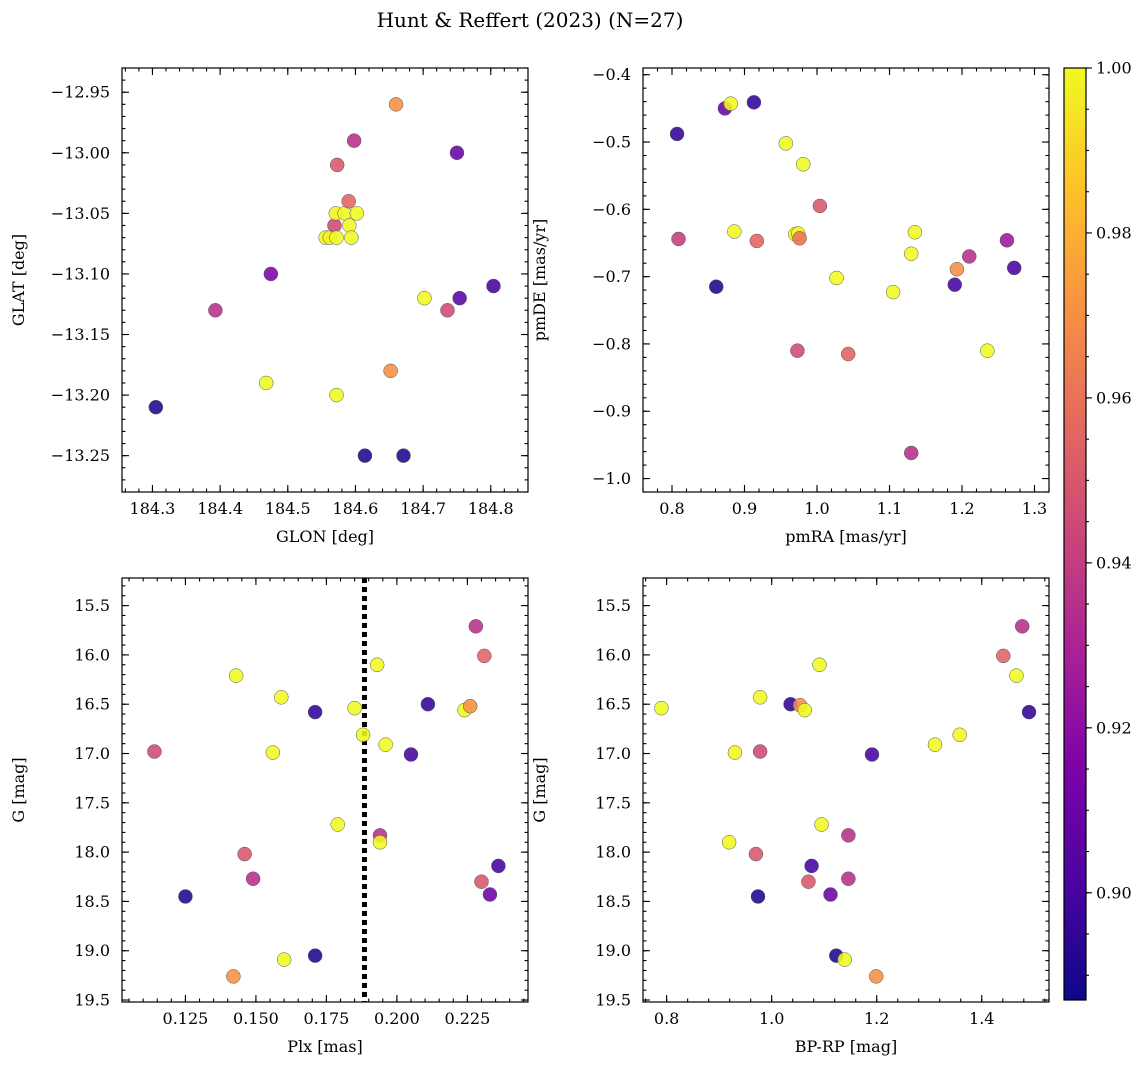  What do you see at coordinates (539, 789) in the screenshot?
I see `y-axis-label: G [mag]` at bounding box center [539, 789].